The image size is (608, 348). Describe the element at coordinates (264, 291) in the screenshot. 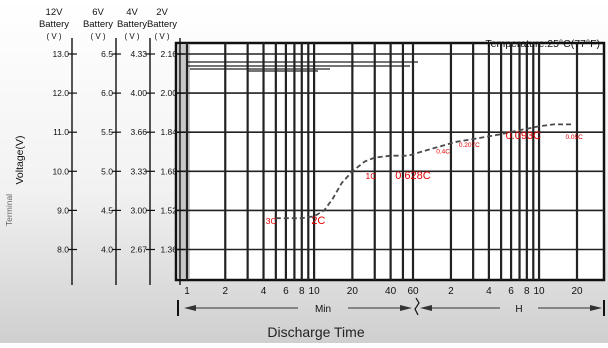

I see `x-tick-label-min: 4` at that location.